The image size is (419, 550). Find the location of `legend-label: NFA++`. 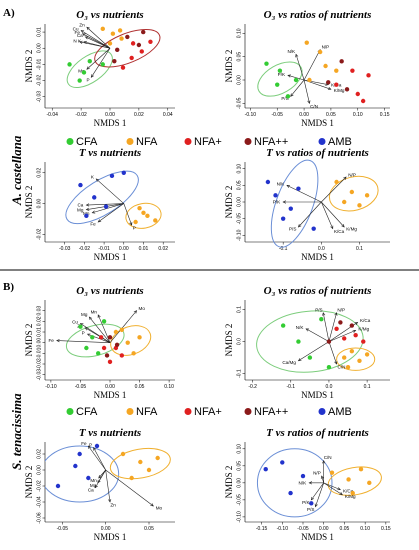

legend-label: NFA++ is located at coordinates (271, 412).